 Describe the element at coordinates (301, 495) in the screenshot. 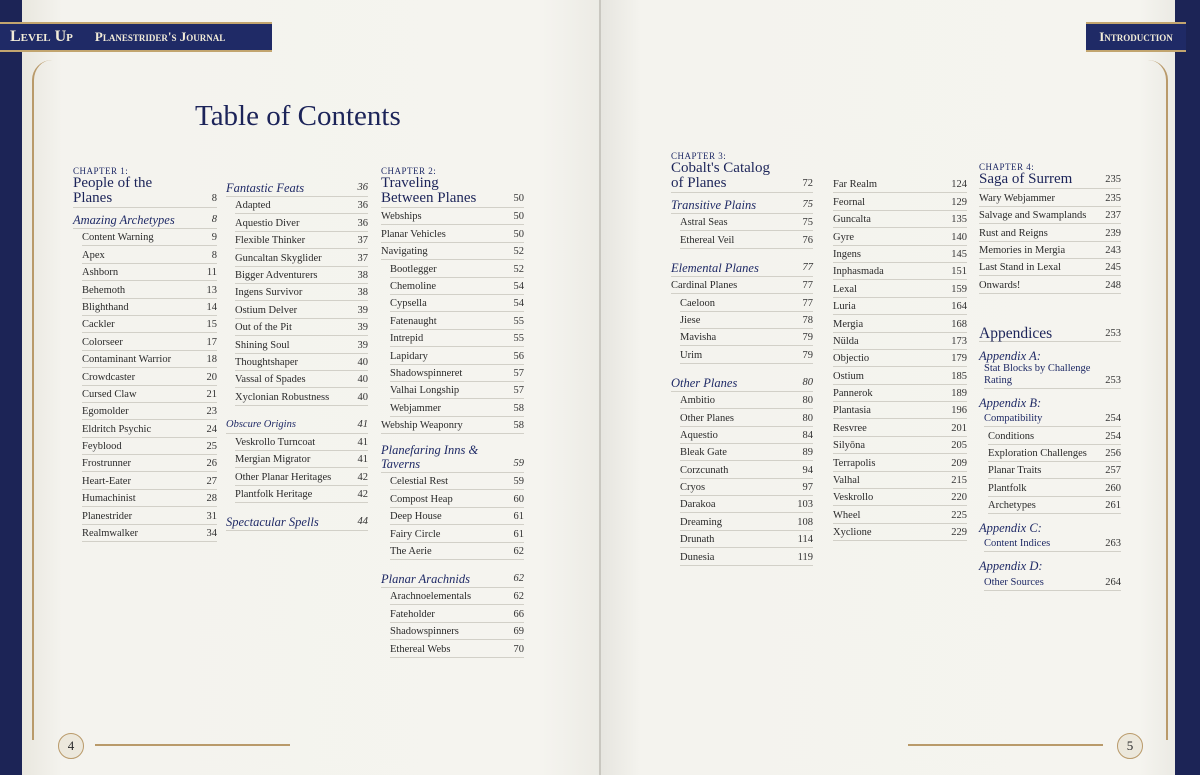

I see `toc-entry: Plantfolk Heritage 42` at that location.